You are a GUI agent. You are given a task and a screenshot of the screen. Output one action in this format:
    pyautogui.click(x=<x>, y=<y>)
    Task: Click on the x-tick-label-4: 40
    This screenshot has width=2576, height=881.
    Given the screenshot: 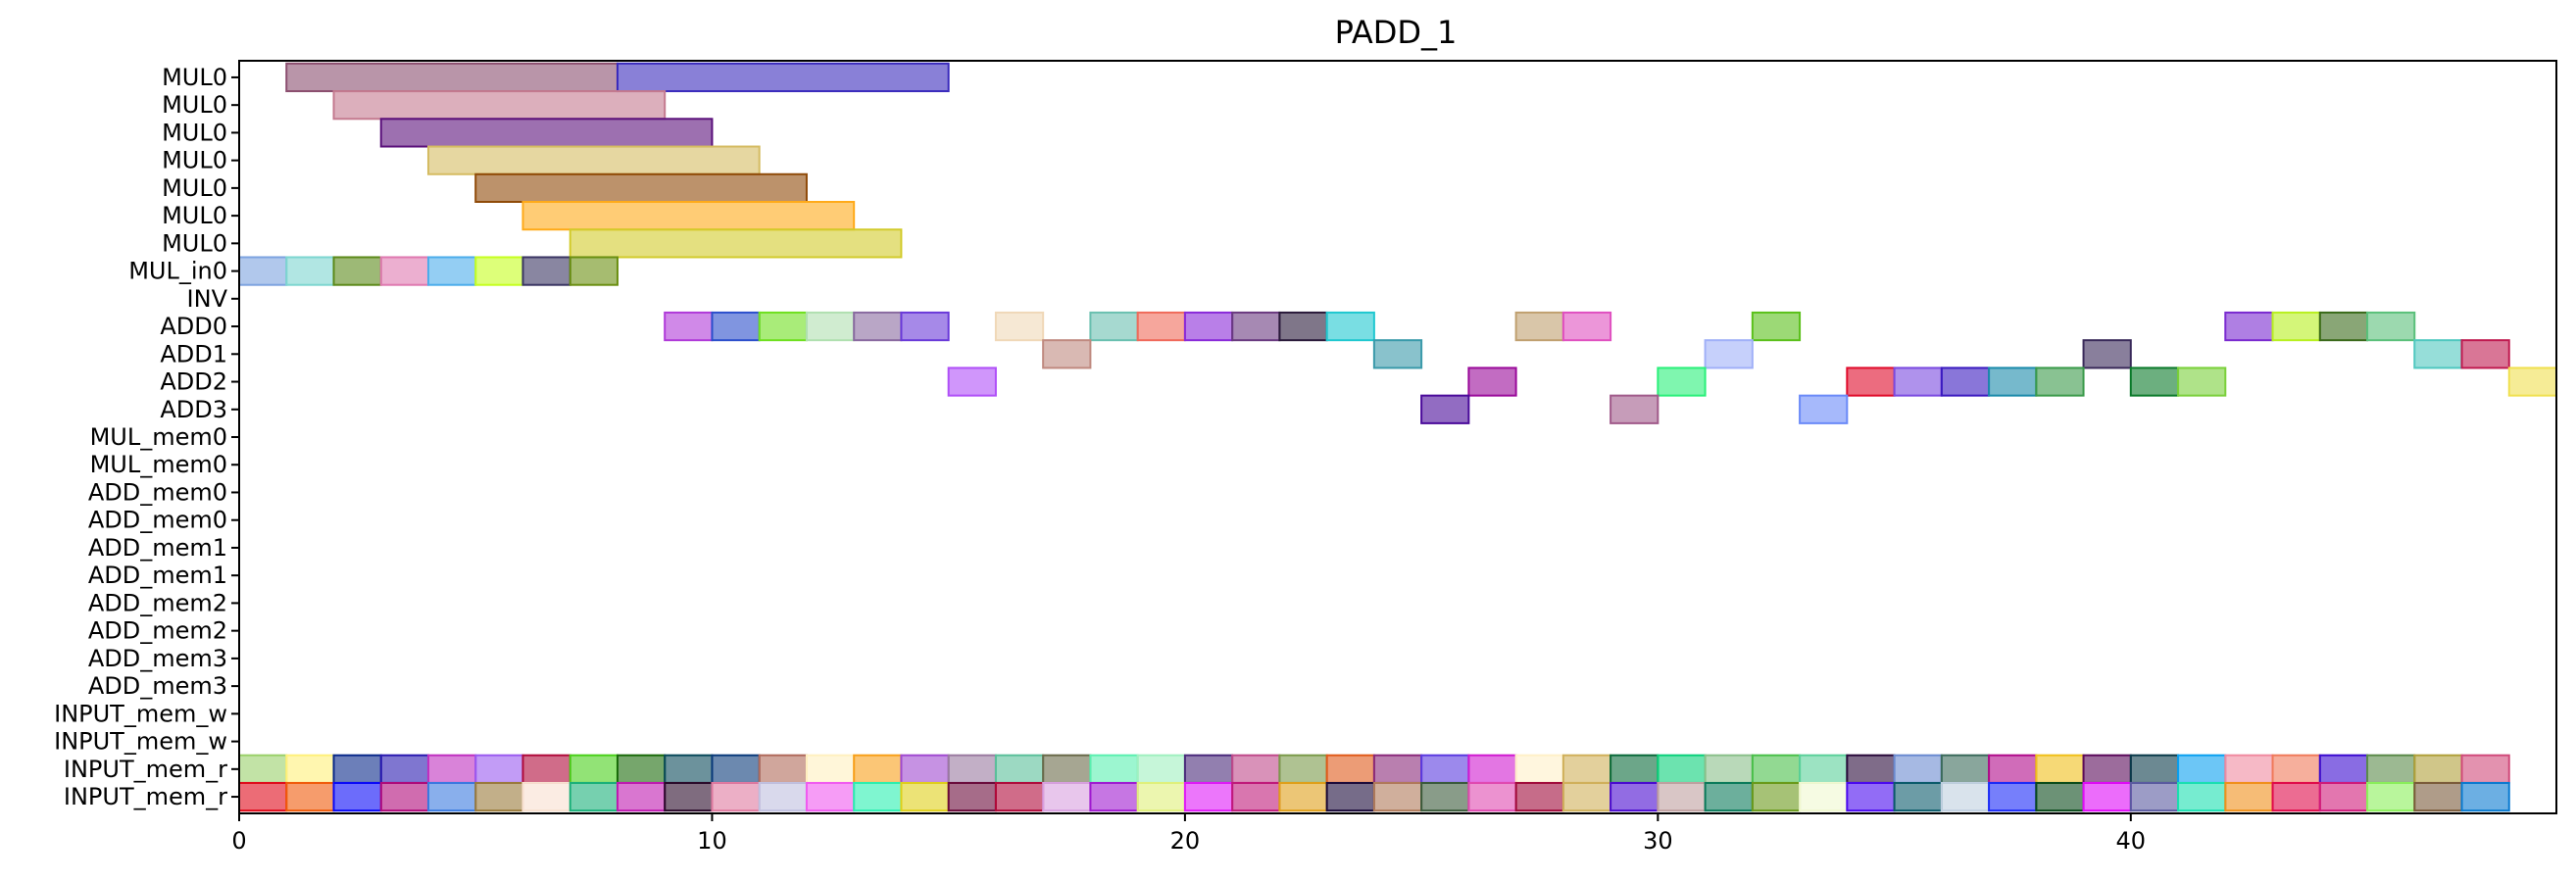 What is the action you would take?
    pyautogui.click(x=2131, y=841)
    